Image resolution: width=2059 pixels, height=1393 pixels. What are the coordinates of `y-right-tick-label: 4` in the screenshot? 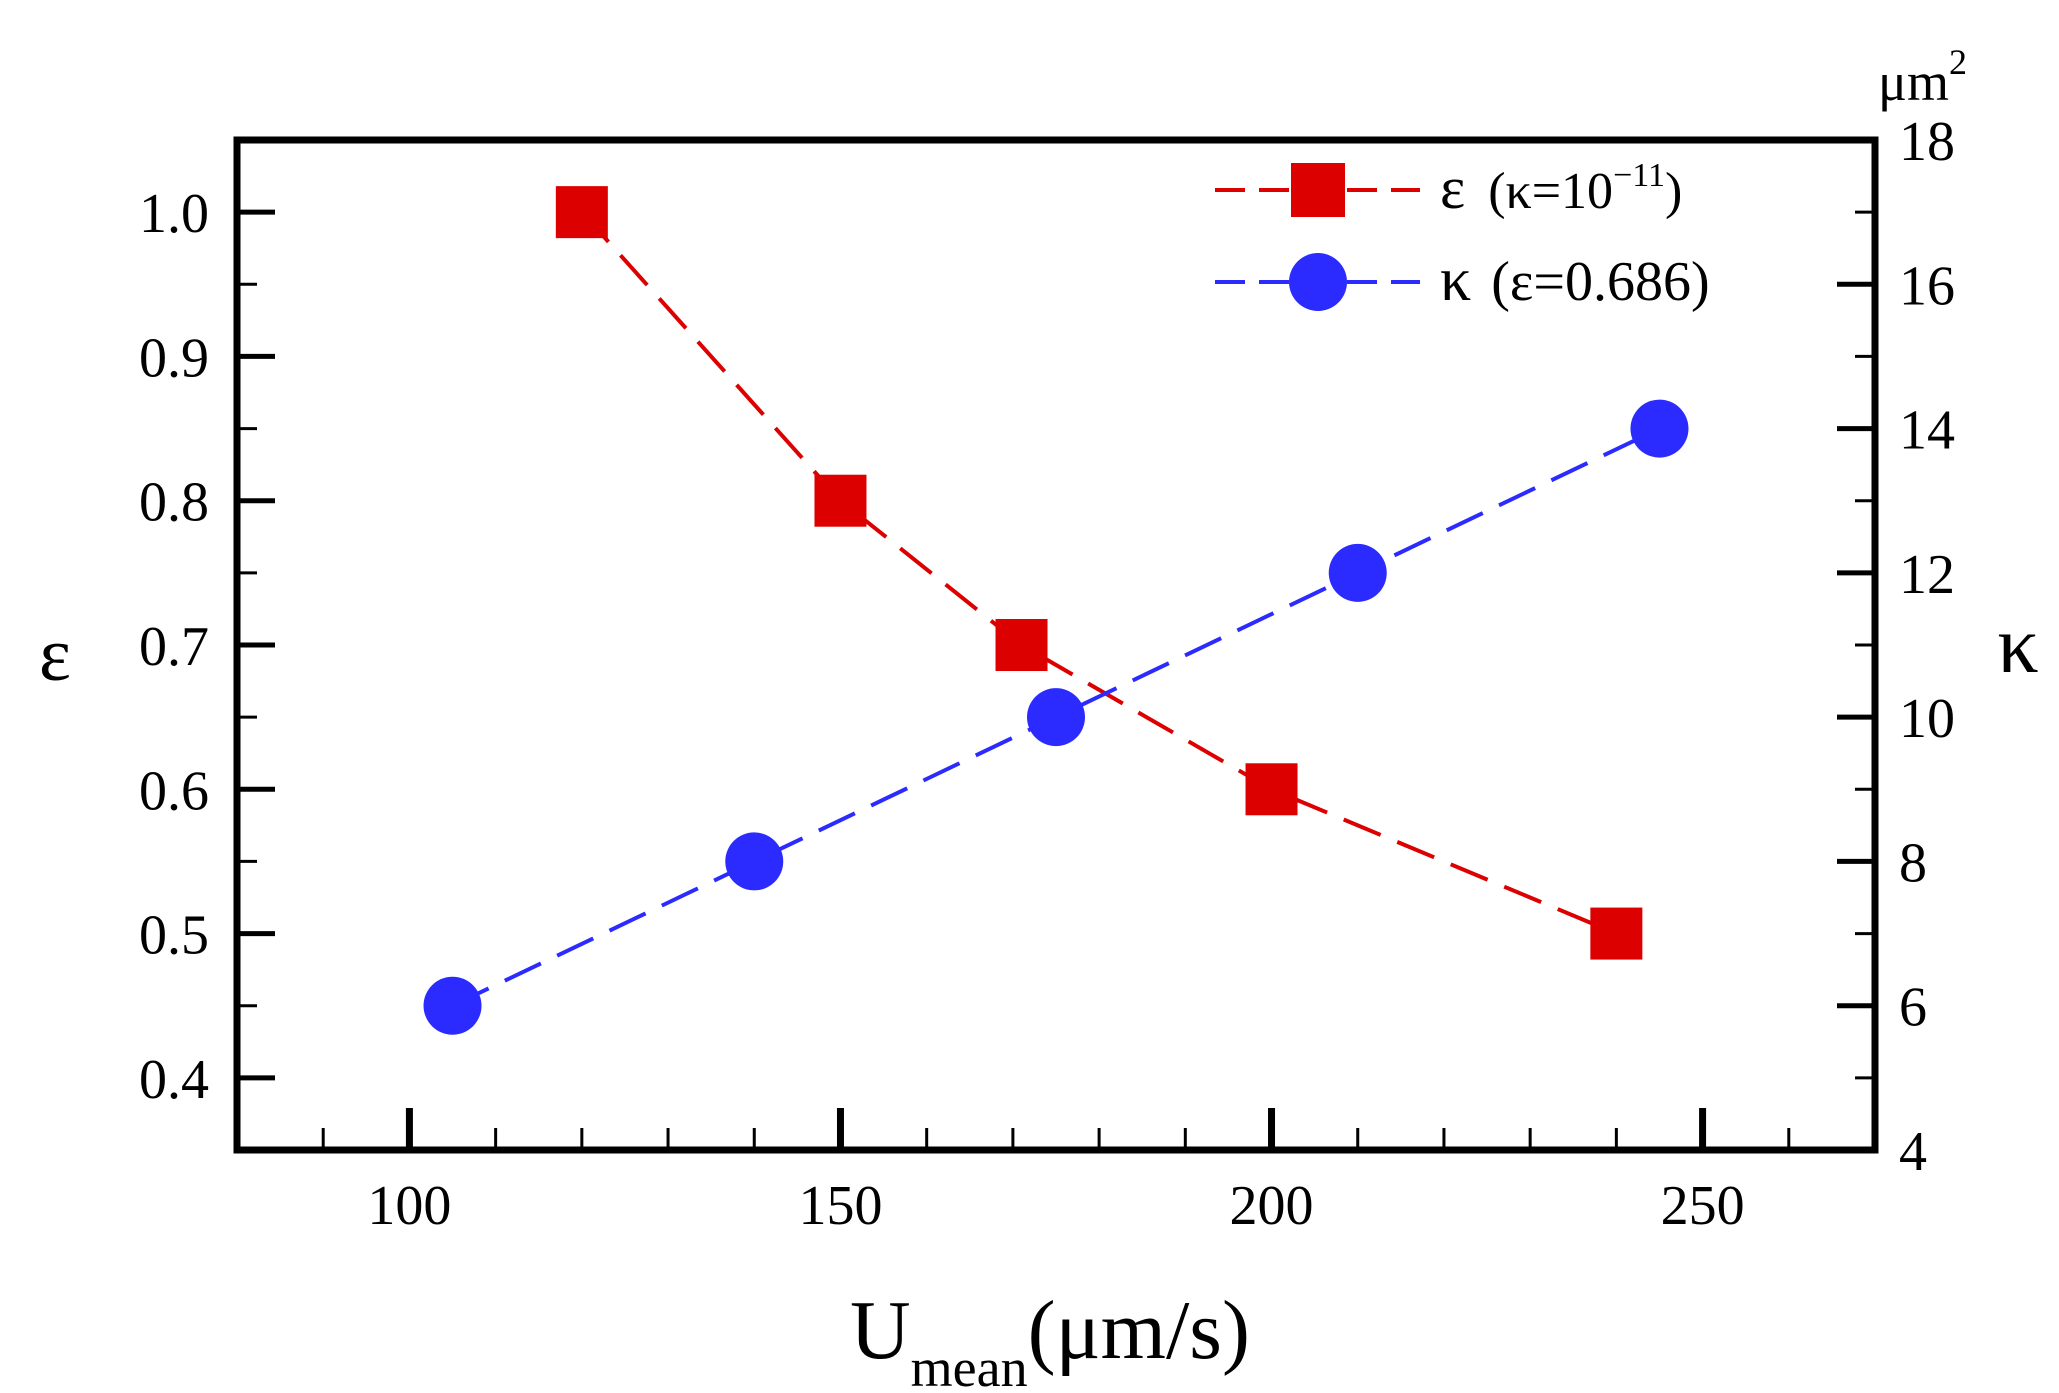 It's located at (1913, 1152).